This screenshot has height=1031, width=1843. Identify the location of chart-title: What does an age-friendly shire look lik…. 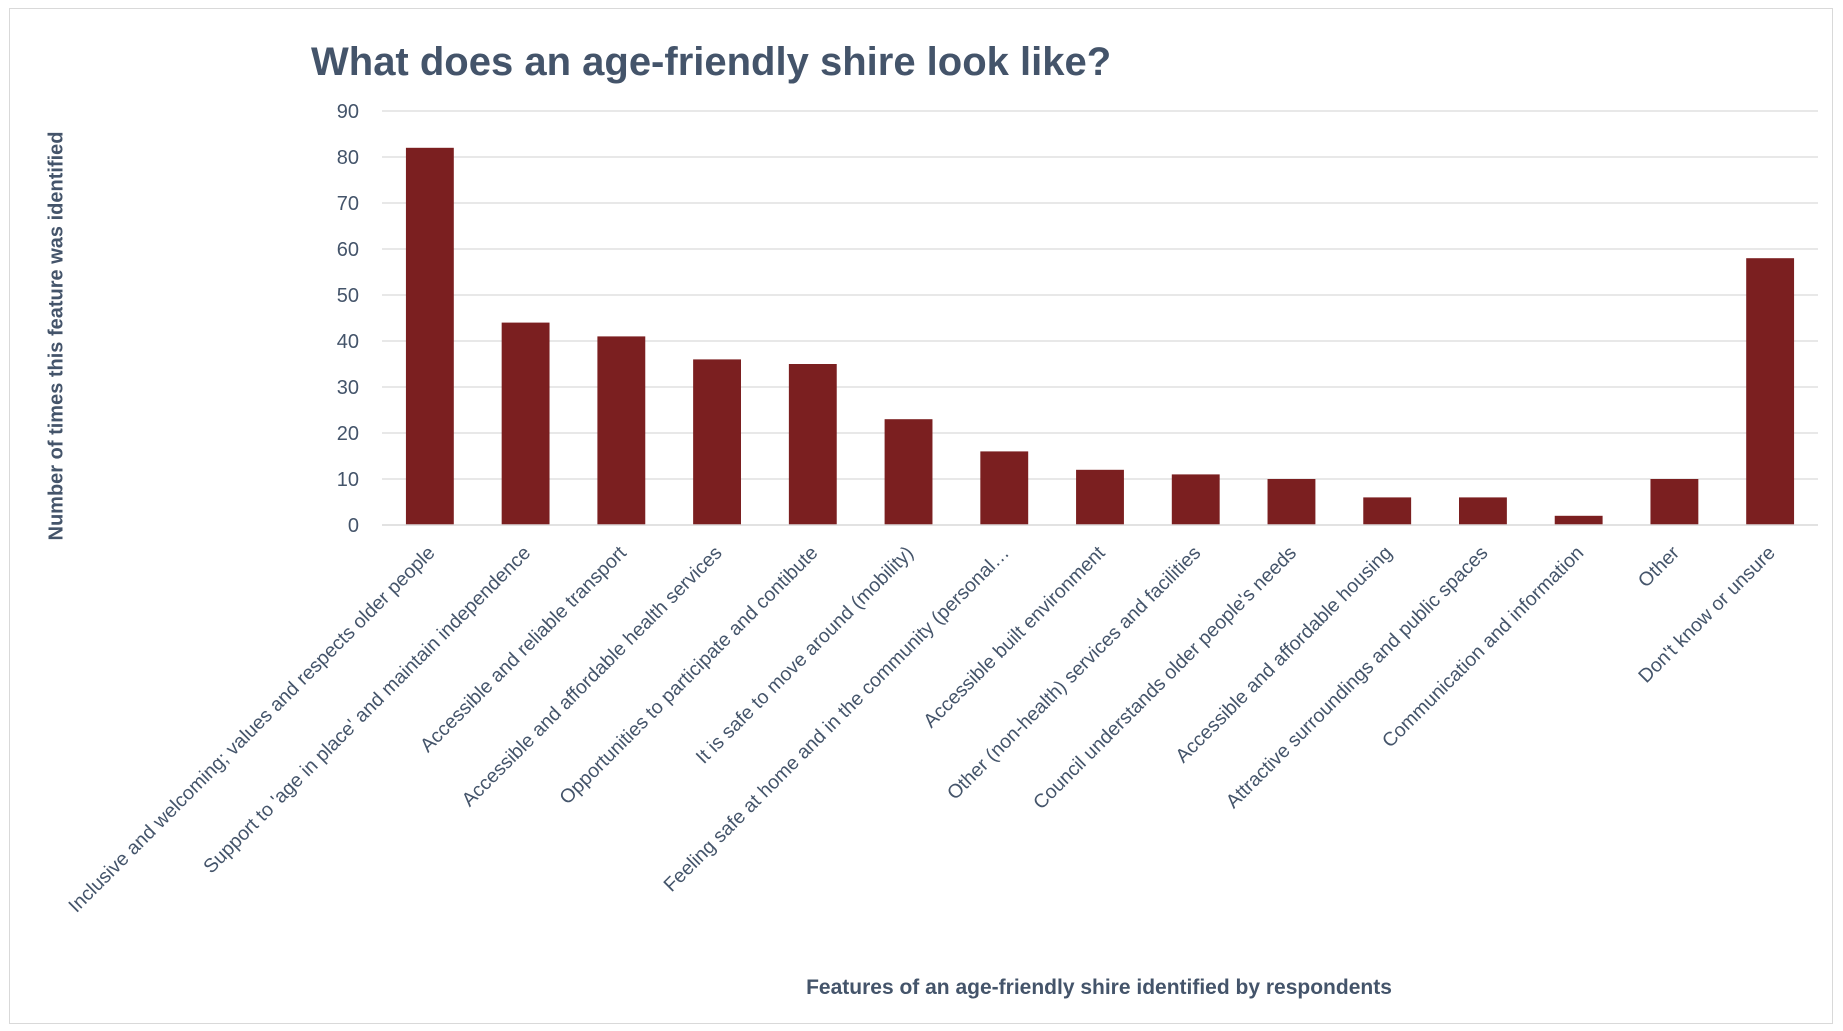
(711, 62).